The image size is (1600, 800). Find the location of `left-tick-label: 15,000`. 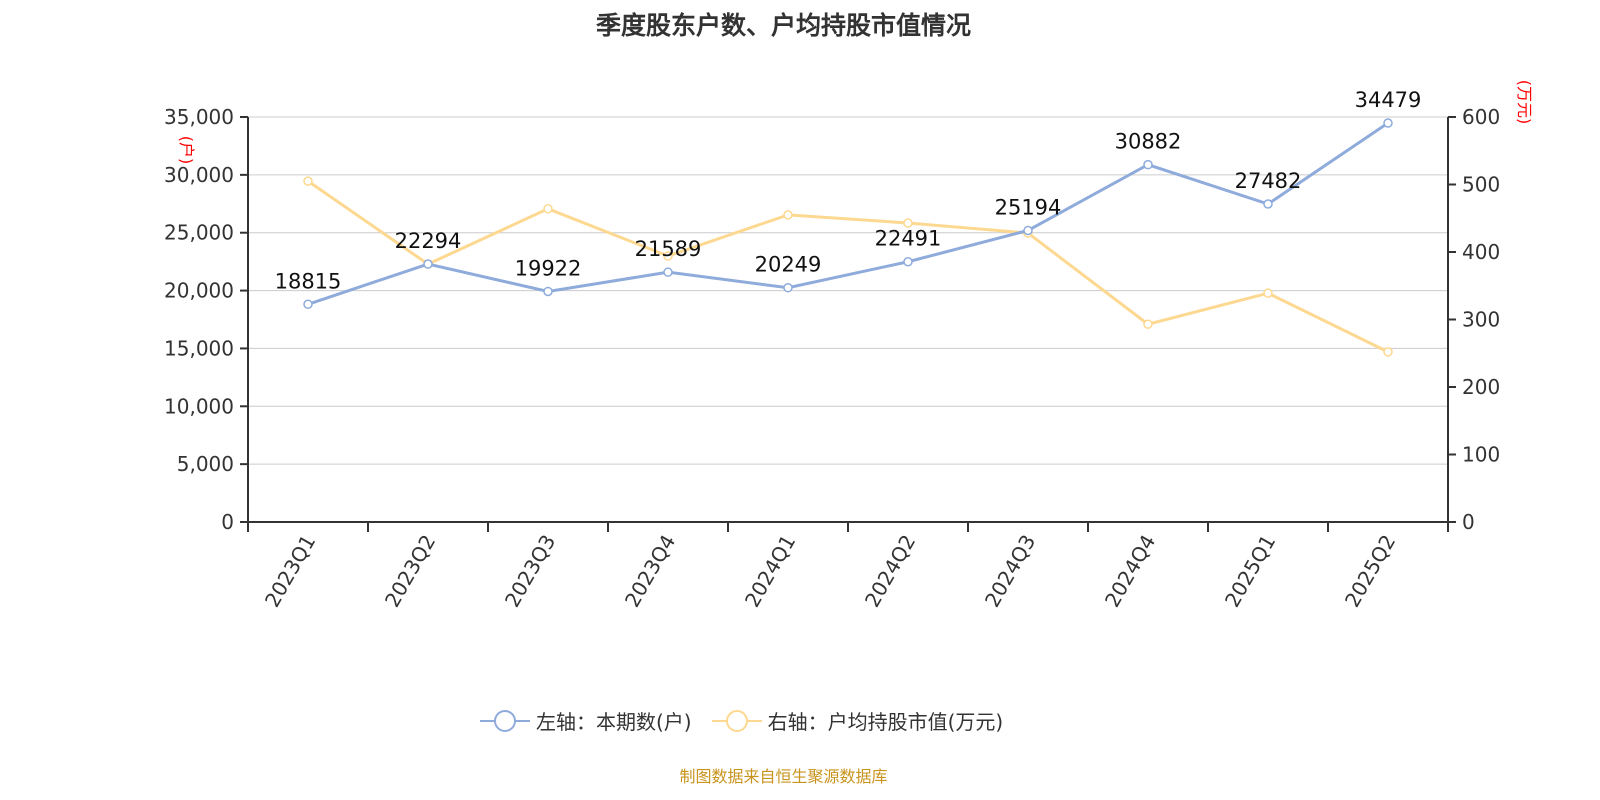

left-tick-label: 15,000 is located at coordinates (199, 348).